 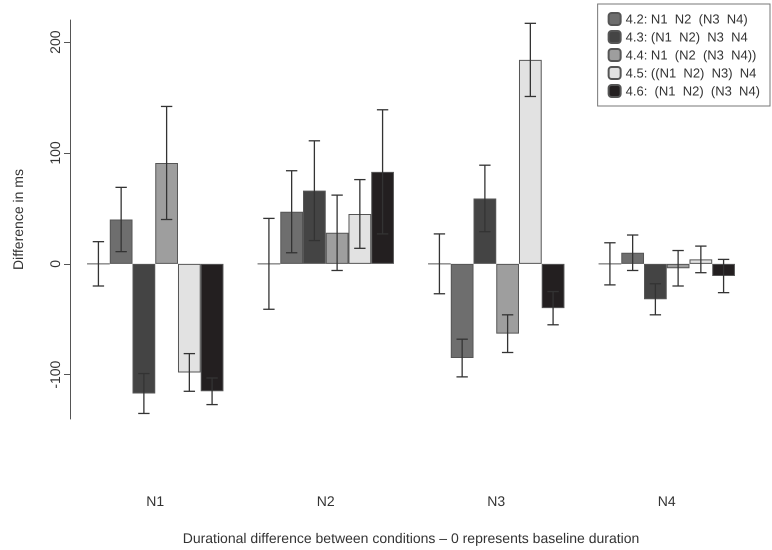 I want to click on legend-label: 4.5: ((N1 N2) N3) N4, so click(x=691, y=73).